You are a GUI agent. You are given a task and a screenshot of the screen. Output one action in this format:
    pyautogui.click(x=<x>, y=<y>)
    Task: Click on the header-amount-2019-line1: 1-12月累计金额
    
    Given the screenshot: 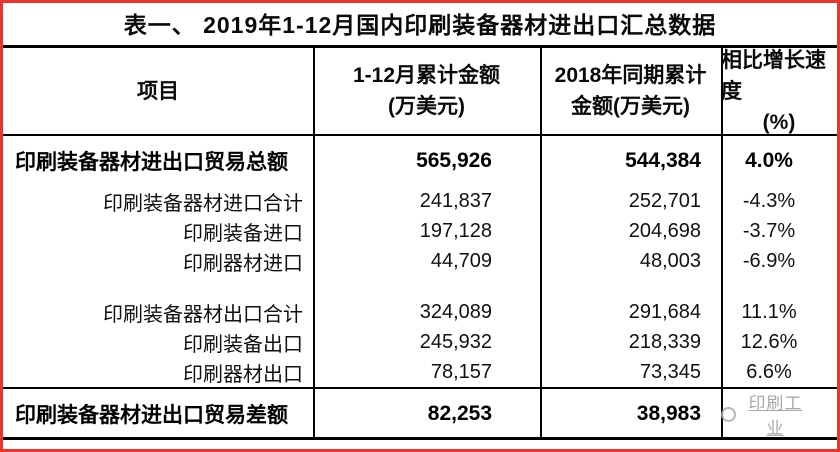 What is the action you would take?
    pyautogui.click(x=426, y=75)
    